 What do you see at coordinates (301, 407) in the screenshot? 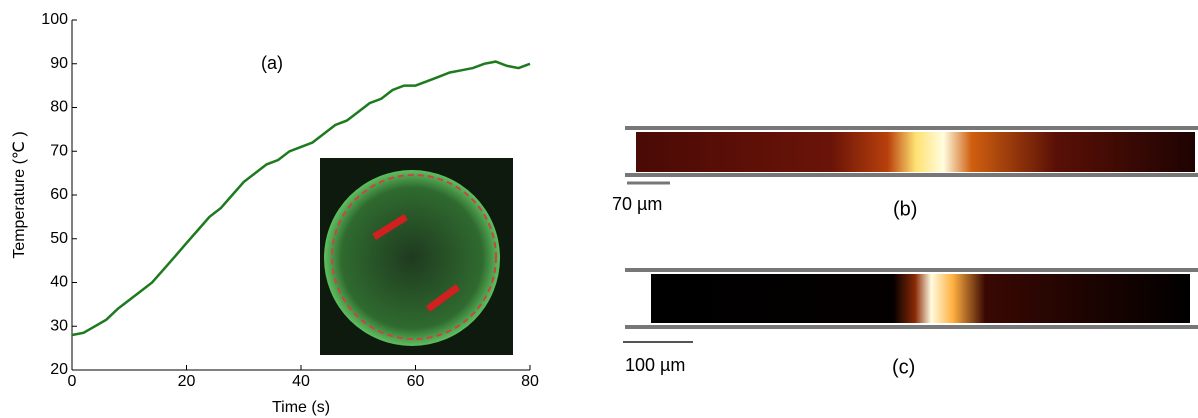
I see `x-axis-label: Time (s)` at bounding box center [301, 407].